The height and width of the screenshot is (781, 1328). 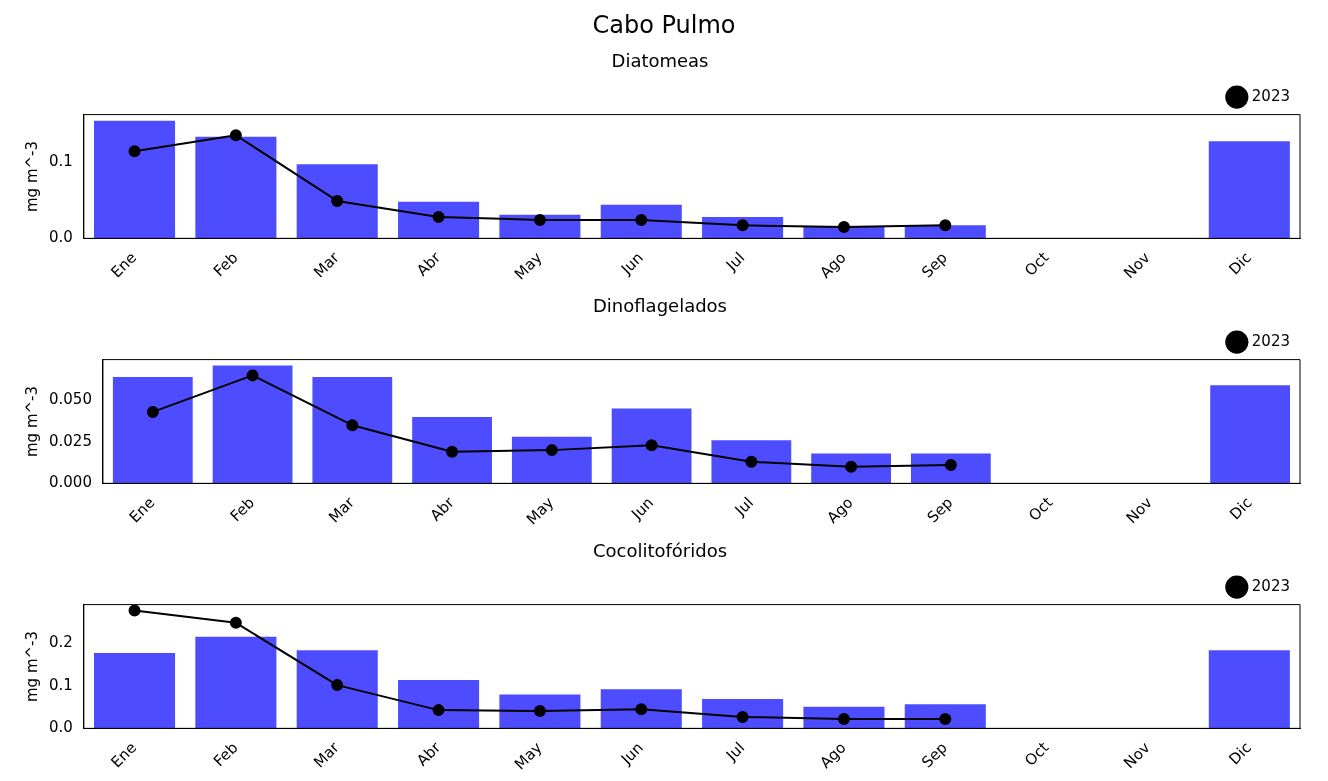 I want to click on text: Cabo Pulmo, so click(x=664, y=25).